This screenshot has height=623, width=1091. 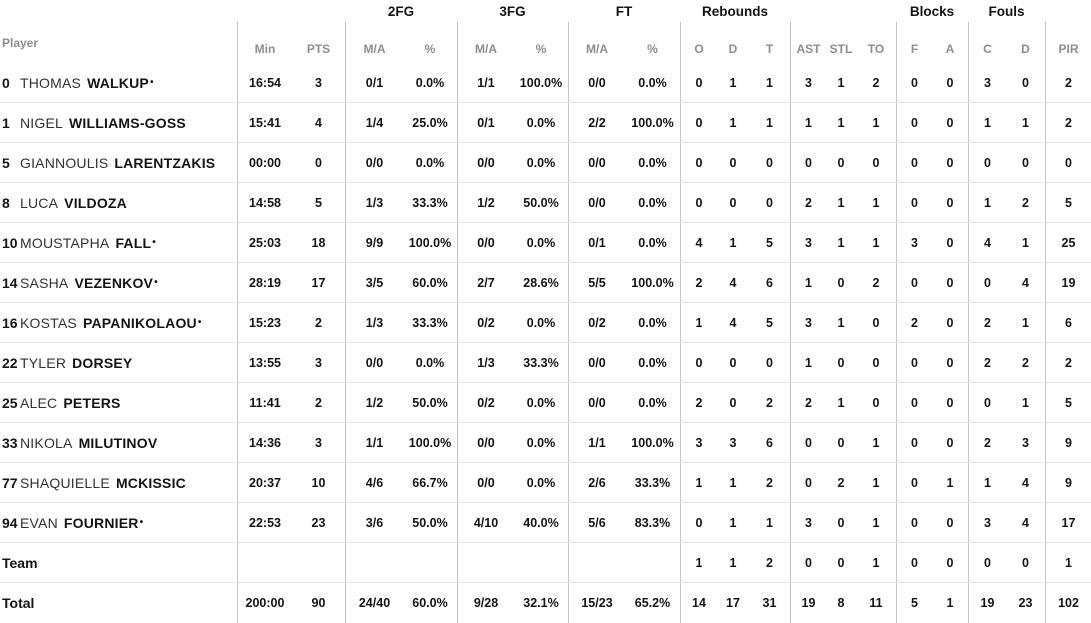 I want to click on player-number: 77, so click(x=10, y=482).